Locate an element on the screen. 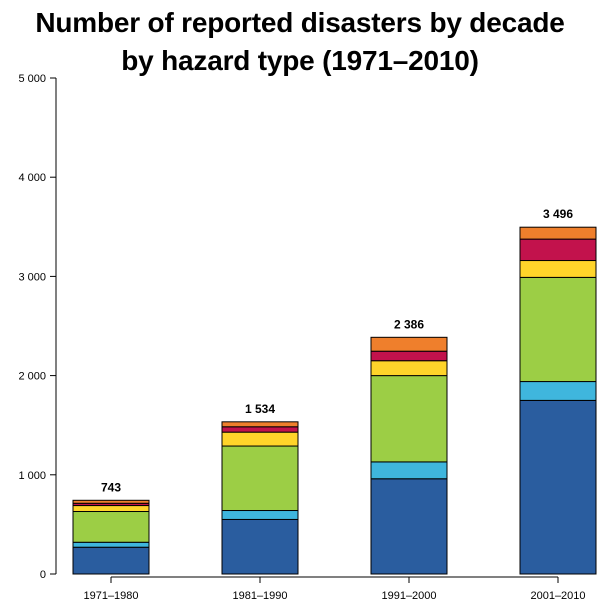 This screenshot has height=606, width=600. x-tick-label: 1991–2000 is located at coordinates (408, 596).